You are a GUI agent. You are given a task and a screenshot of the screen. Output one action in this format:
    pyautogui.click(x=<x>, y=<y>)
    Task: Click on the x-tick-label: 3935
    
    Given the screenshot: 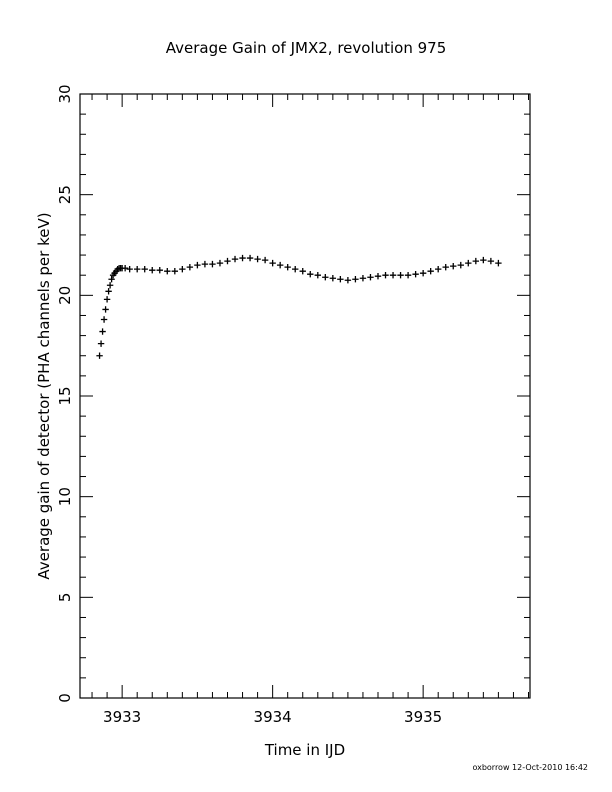 What is the action you would take?
    pyautogui.click(x=423, y=717)
    